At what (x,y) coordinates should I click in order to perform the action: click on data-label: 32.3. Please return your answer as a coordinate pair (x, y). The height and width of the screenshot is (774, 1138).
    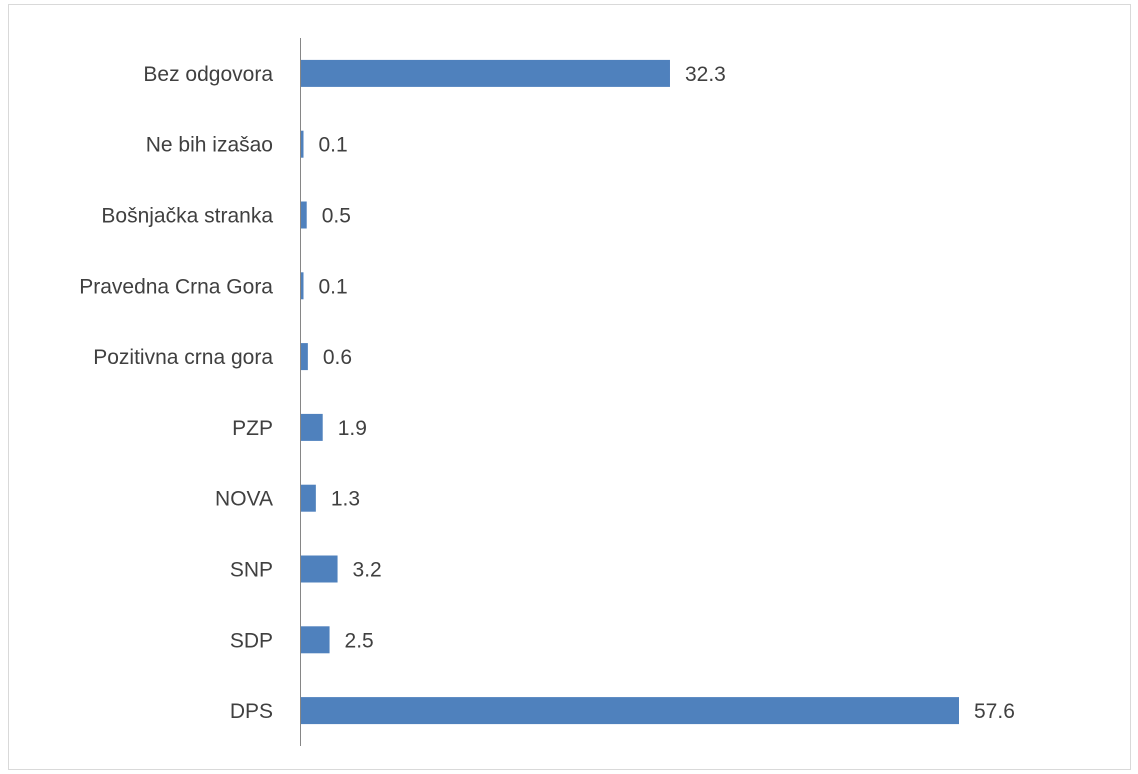
    Looking at the image, I should click on (705, 74).